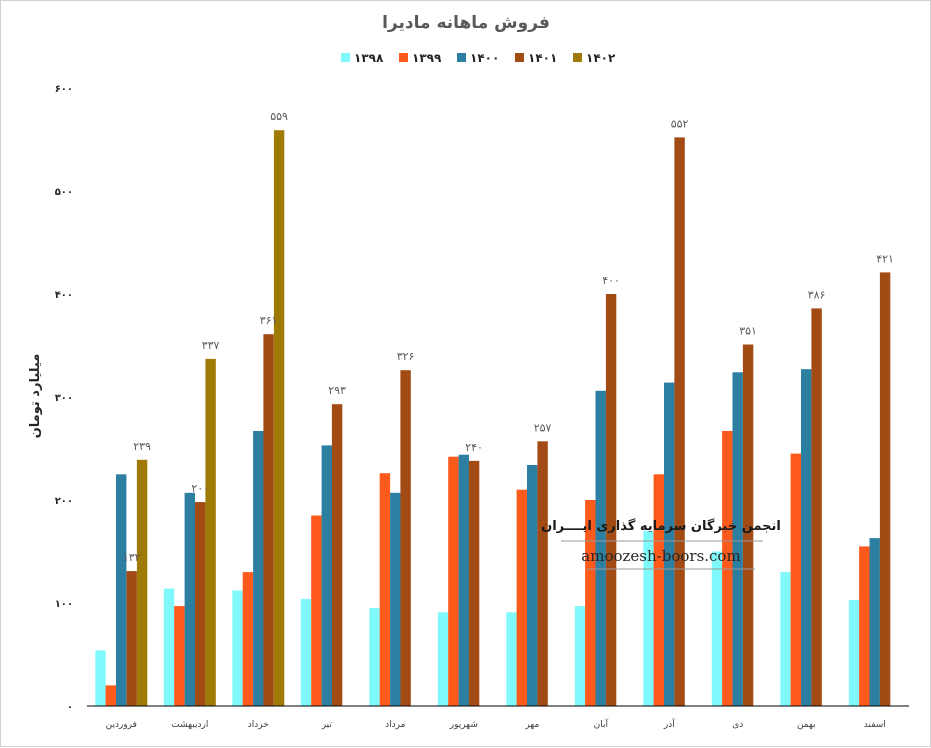 This screenshot has height=748, width=931. Describe the element at coordinates (35, 396) in the screenshot. I see `y-axis-label: میلیارد تومان` at that location.